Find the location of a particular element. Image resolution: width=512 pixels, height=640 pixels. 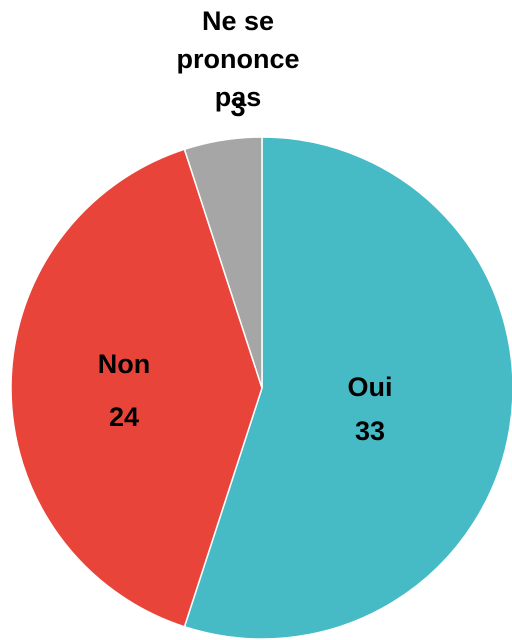

pie-slice is located at coordinates (223, 262).